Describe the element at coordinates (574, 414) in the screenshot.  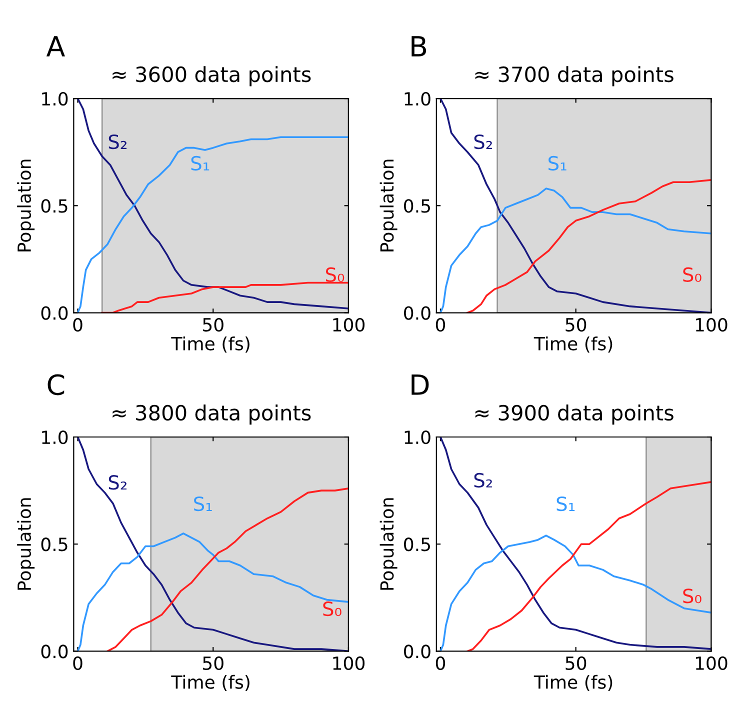
I see `chart-title: ≈ 3900 data points` at that location.